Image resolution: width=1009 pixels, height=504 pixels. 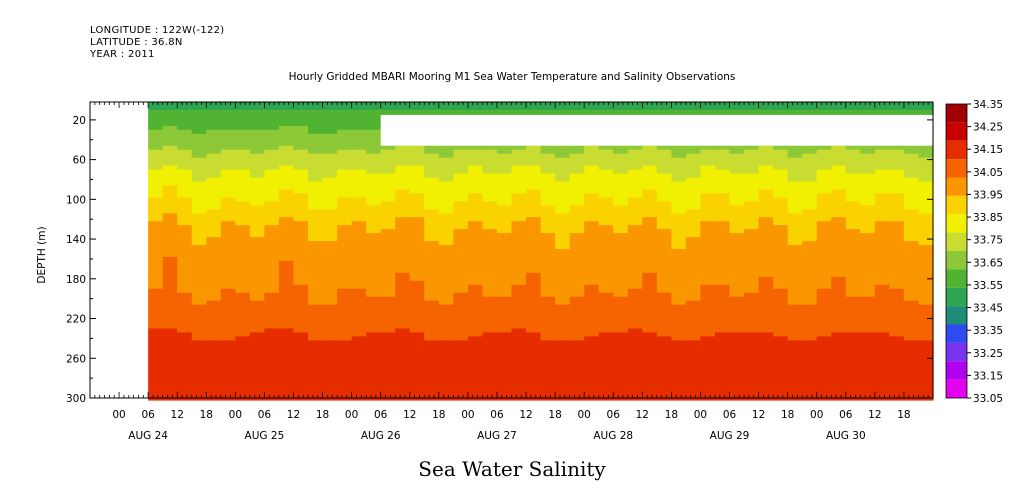 What do you see at coordinates (730, 415) in the screenshot?
I see `x-hour-label: 06` at bounding box center [730, 415].